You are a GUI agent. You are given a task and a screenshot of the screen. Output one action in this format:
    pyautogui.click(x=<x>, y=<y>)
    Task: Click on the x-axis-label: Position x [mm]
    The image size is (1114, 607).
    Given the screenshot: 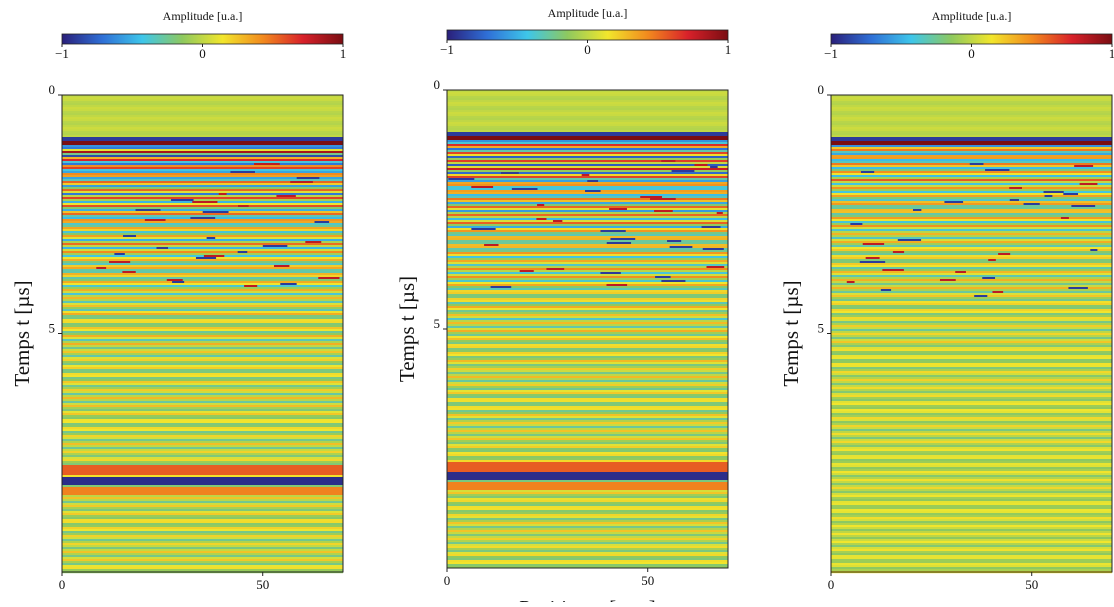 What is the action you would take?
    pyautogui.click(x=587, y=599)
    